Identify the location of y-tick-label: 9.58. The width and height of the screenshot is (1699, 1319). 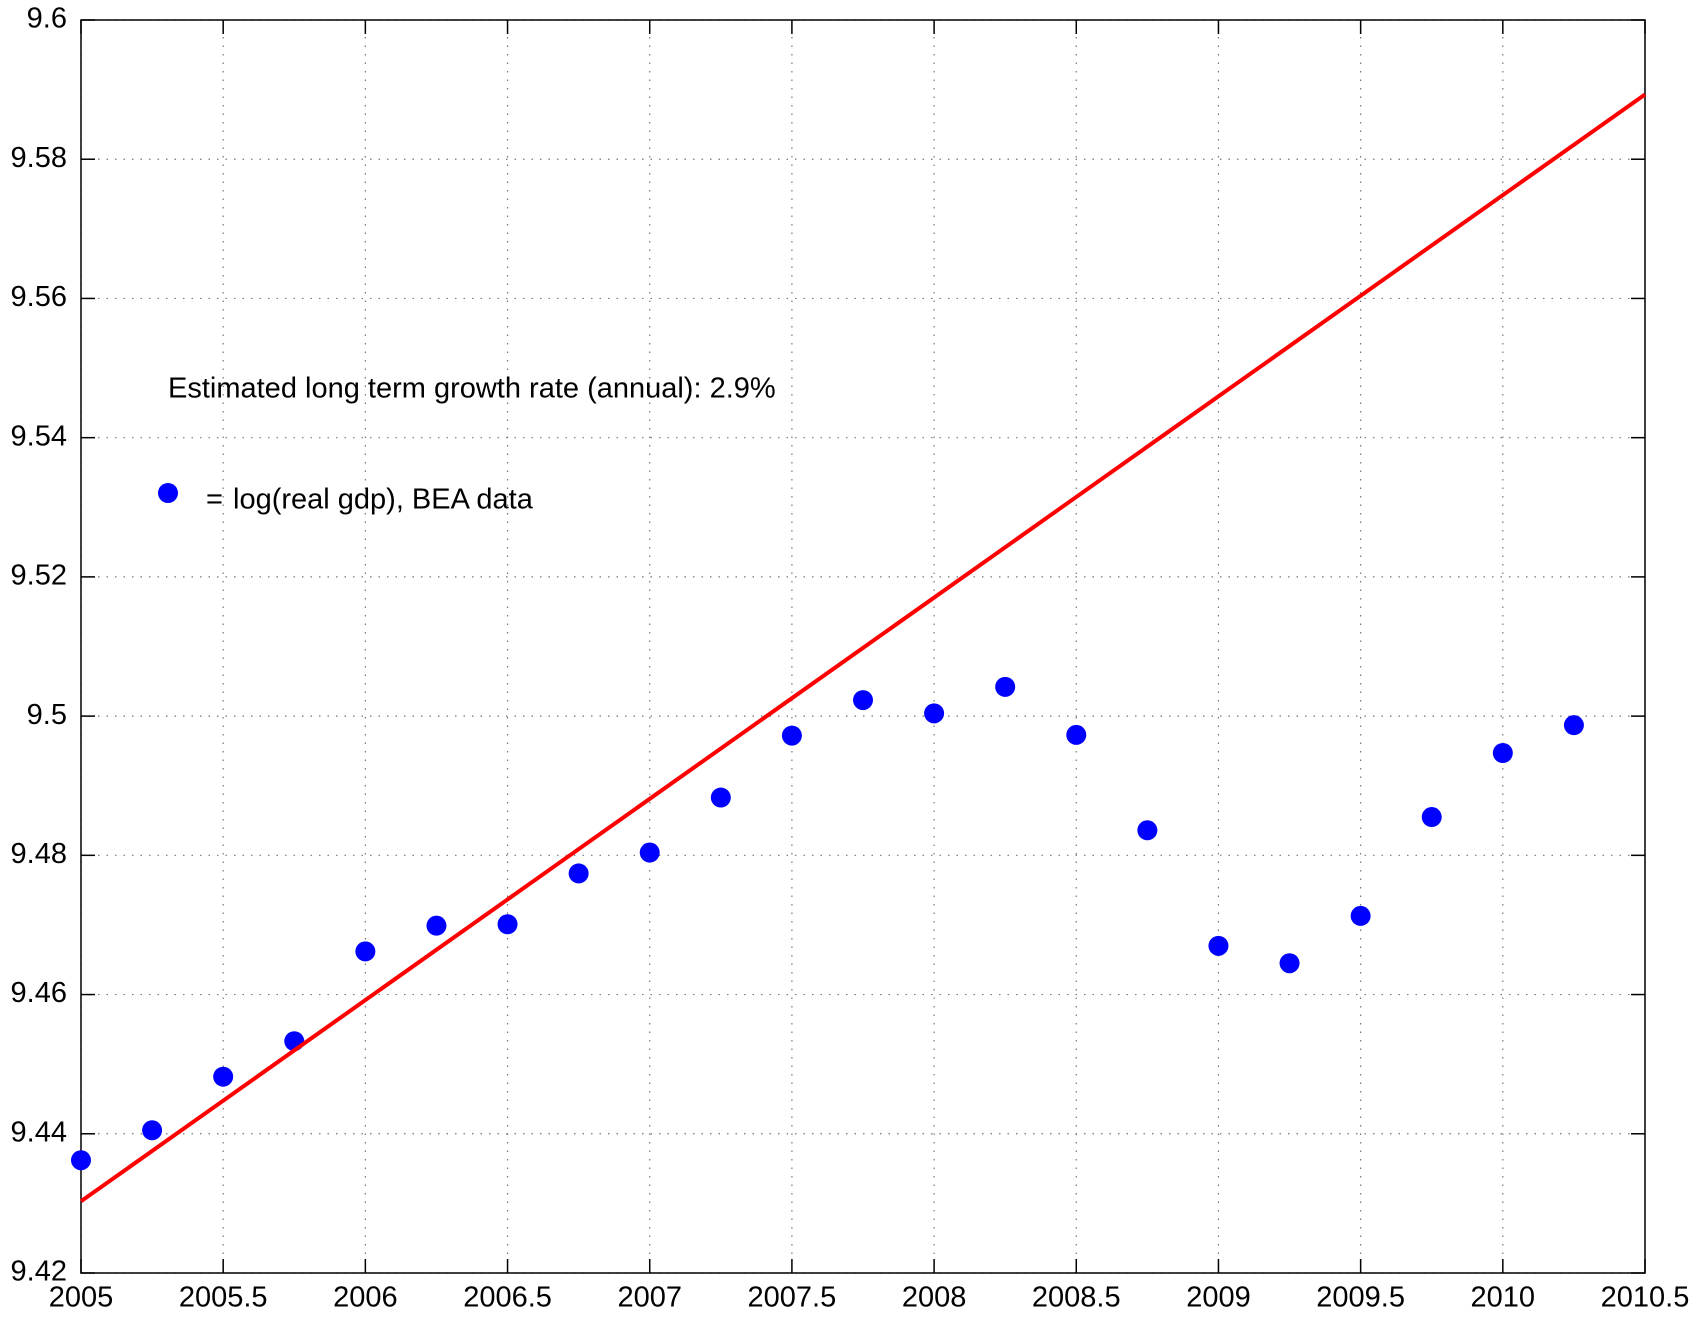
(39, 158).